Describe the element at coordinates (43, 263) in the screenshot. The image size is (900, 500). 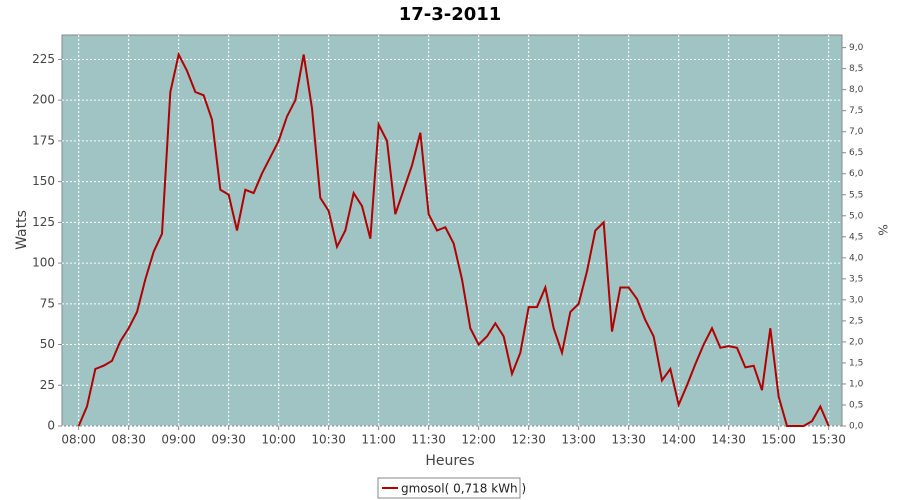
I see `y-tick-label: 100` at that location.